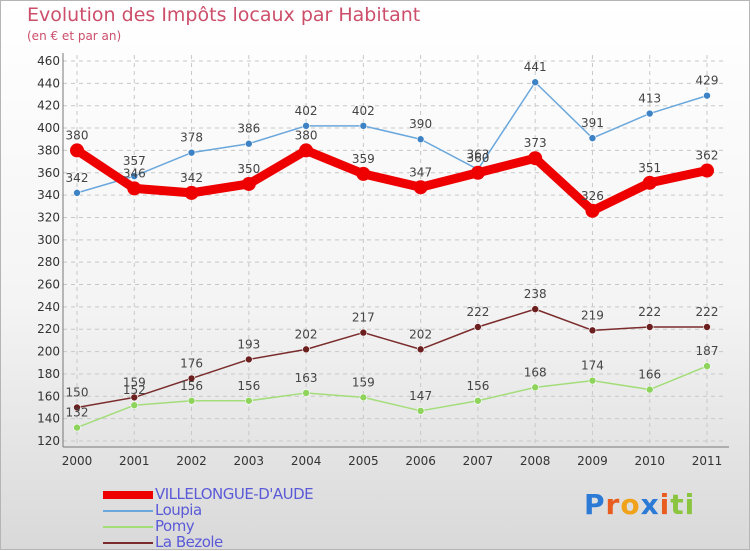 The width and height of the screenshot is (750, 551). What do you see at coordinates (48, 240) in the screenshot?
I see `y-tick-label-300: 300` at bounding box center [48, 240].